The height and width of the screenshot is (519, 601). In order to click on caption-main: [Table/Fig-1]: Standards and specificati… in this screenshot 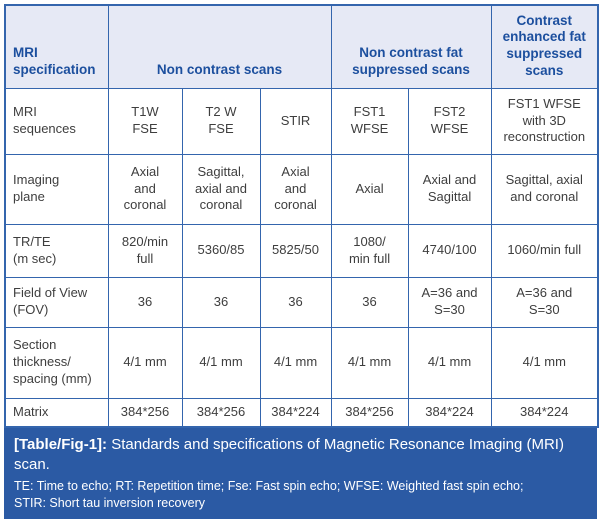, I will do `click(300, 455)`.